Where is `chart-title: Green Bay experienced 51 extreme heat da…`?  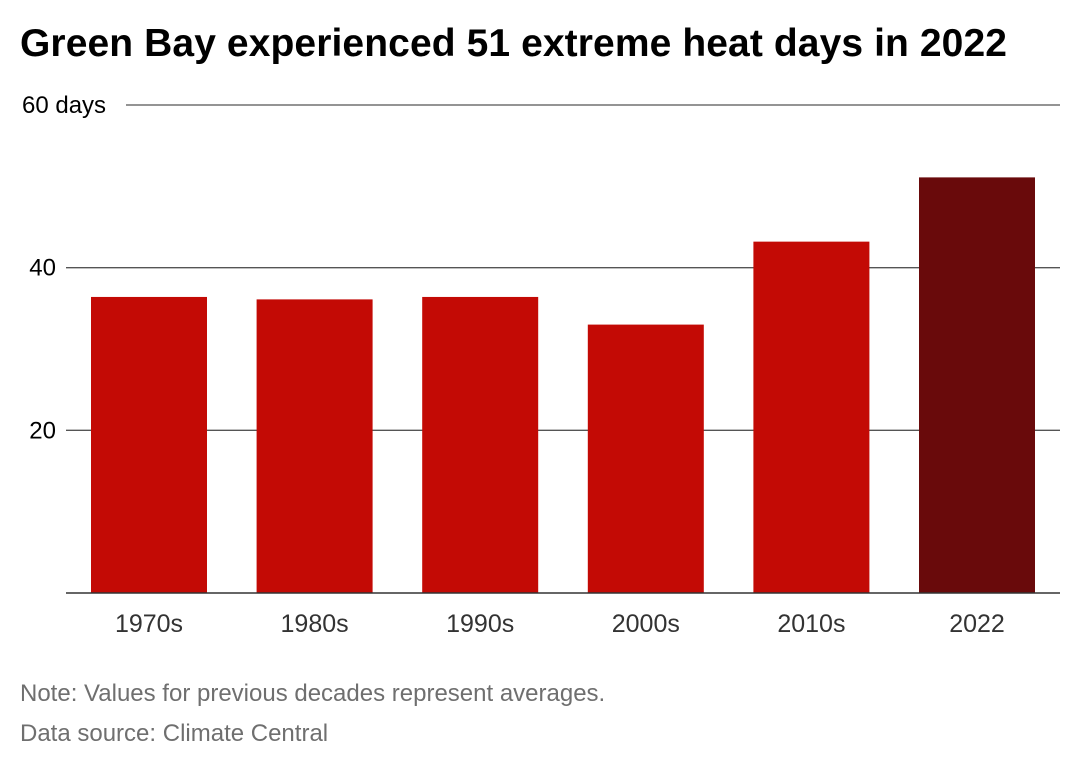
chart-title: Green Bay experienced 51 extreme heat da… is located at coordinates (514, 43).